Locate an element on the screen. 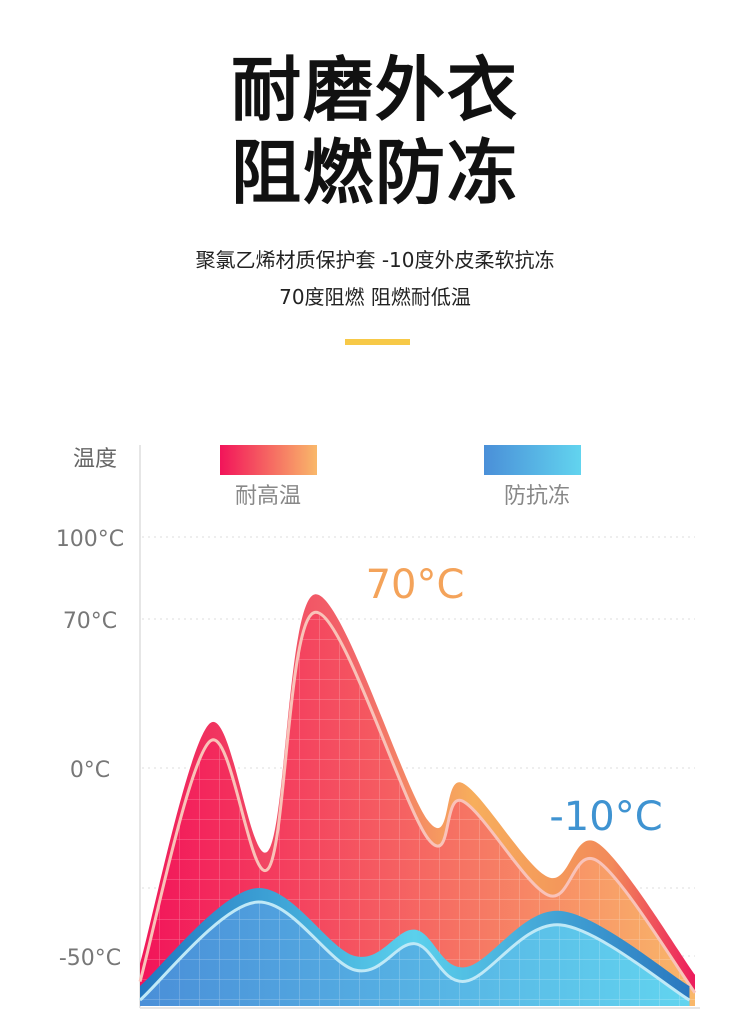 This screenshot has height=1020, width=750. y-tick-label: 0°C is located at coordinates (90, 770).